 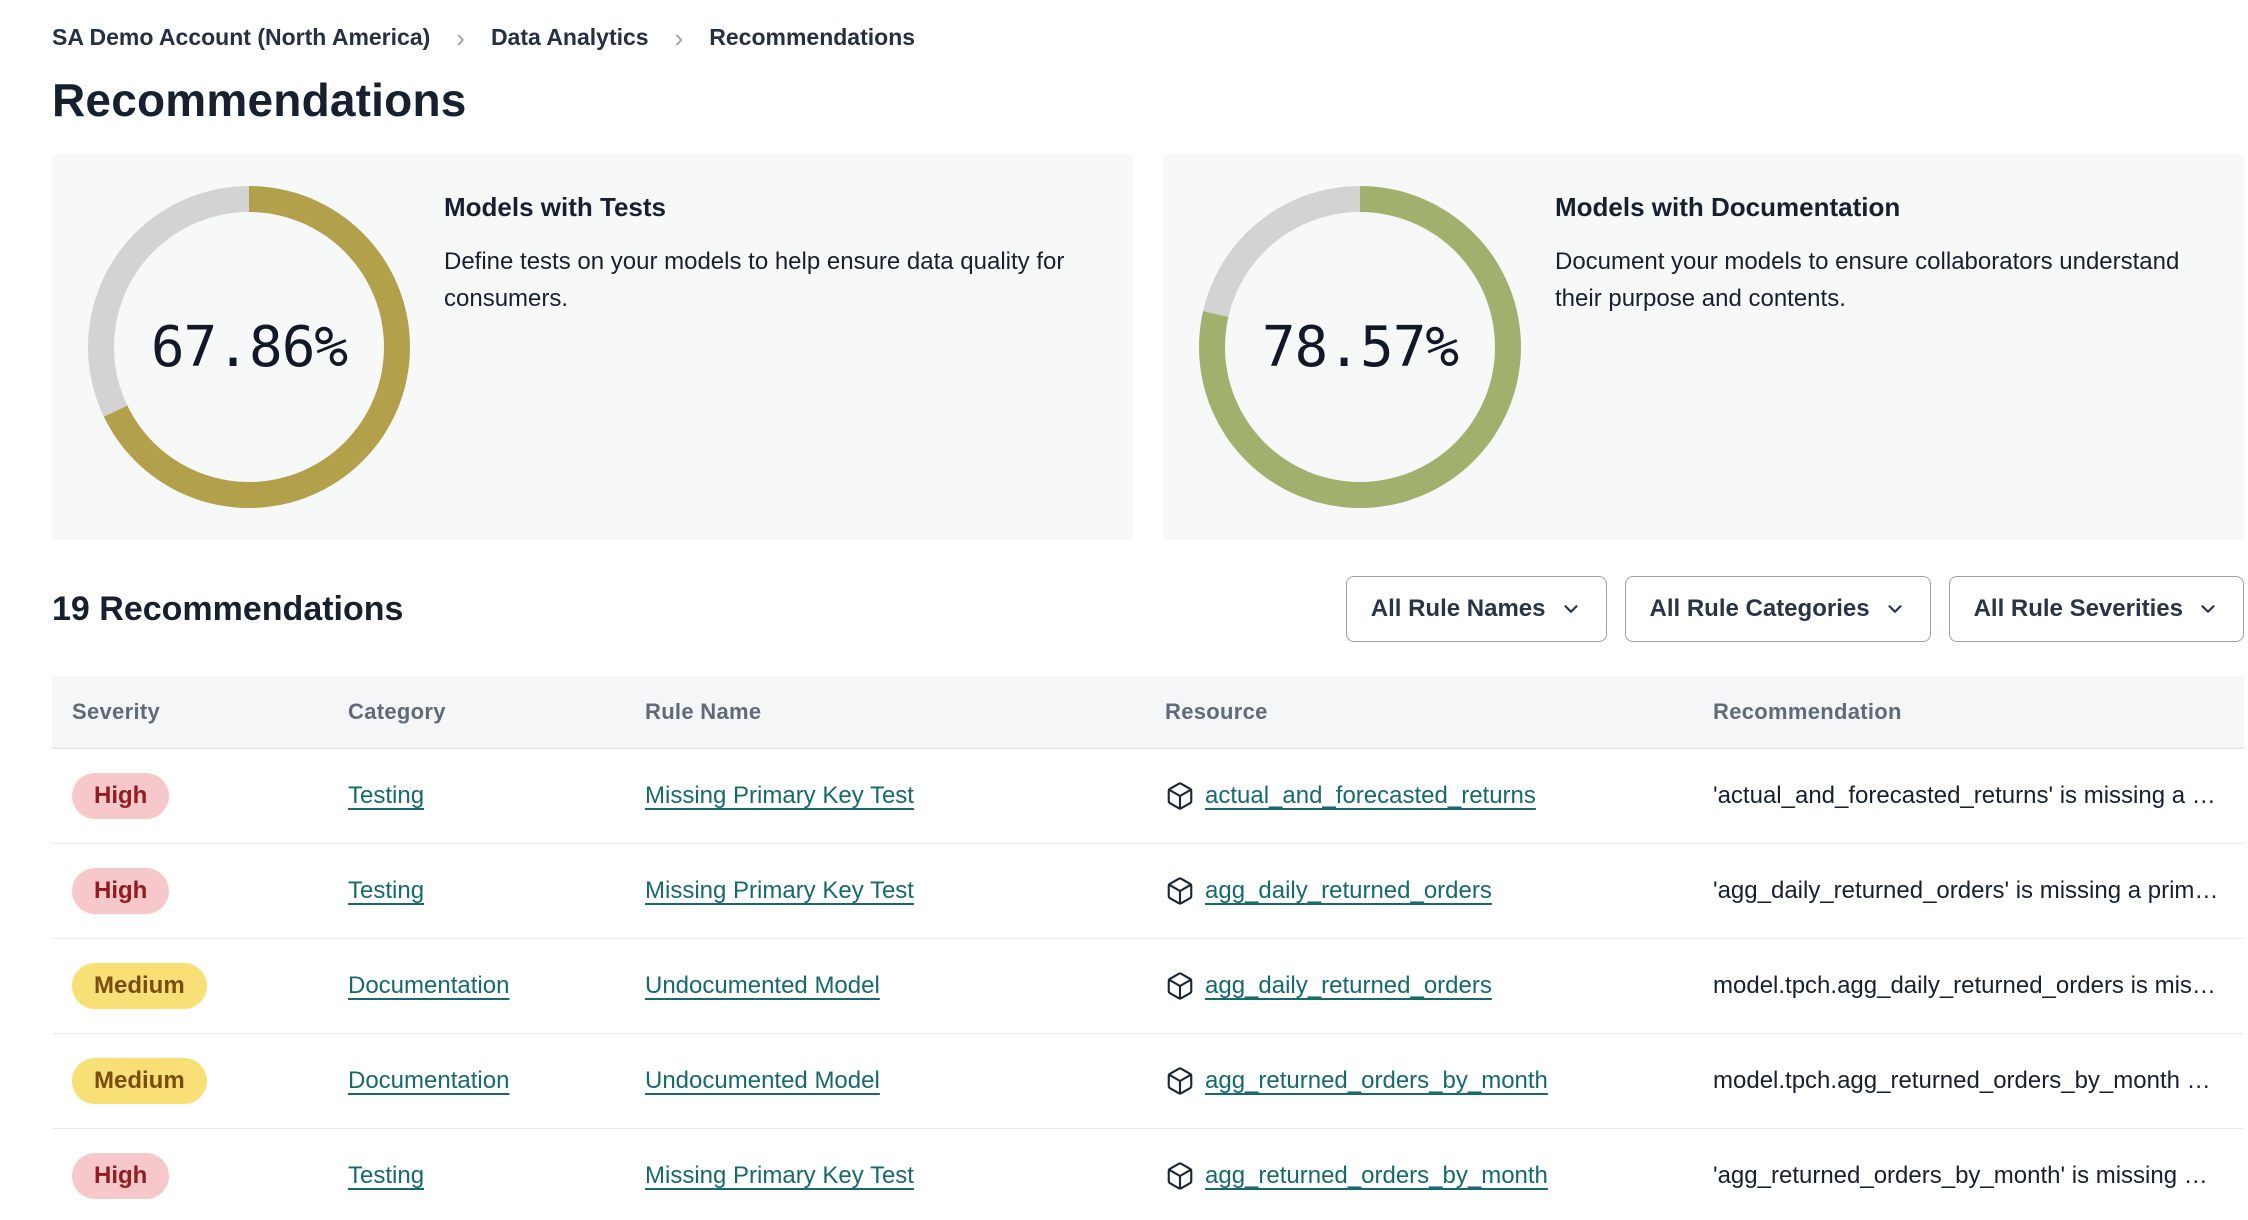 What do you see at coordinates (241, 37) in the screenshot?
I see `breadcrumb-account: SA Demo Account (North America)` at bounding box center [241, 37].